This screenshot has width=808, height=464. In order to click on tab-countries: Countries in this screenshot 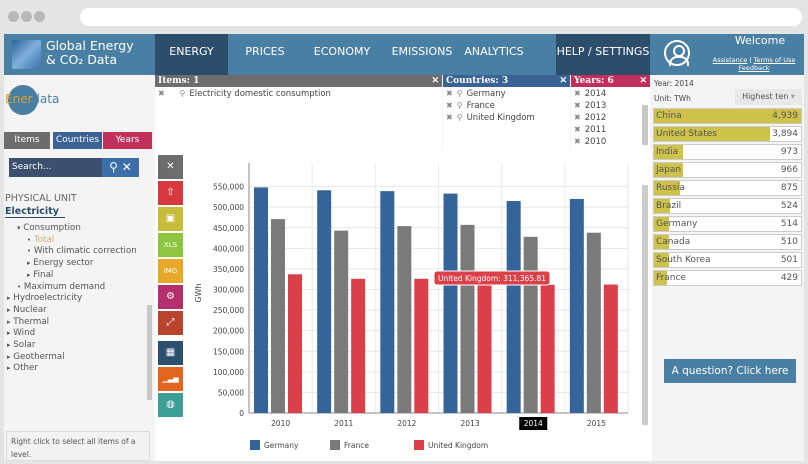, I will do `click(77, 140)`.